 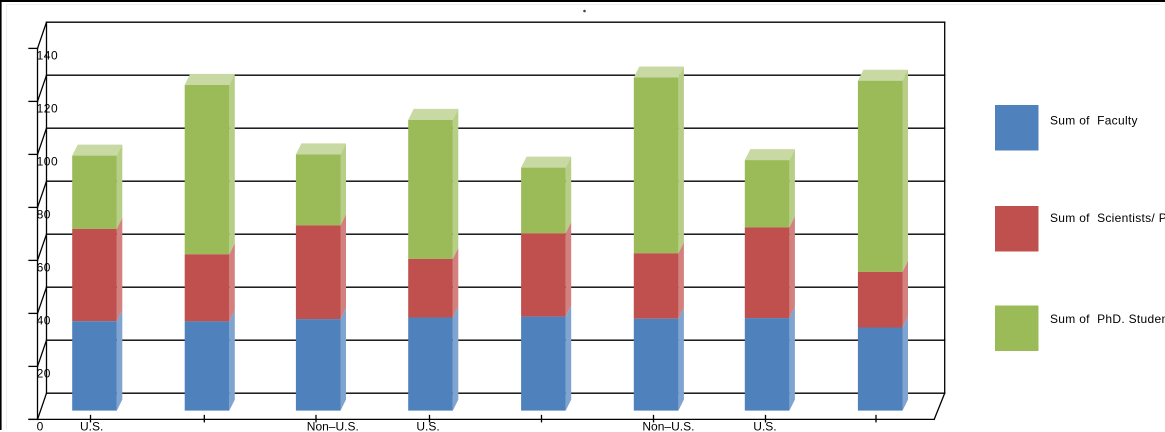 I want to click on svg-text: 80, so click(x=44, y=214).